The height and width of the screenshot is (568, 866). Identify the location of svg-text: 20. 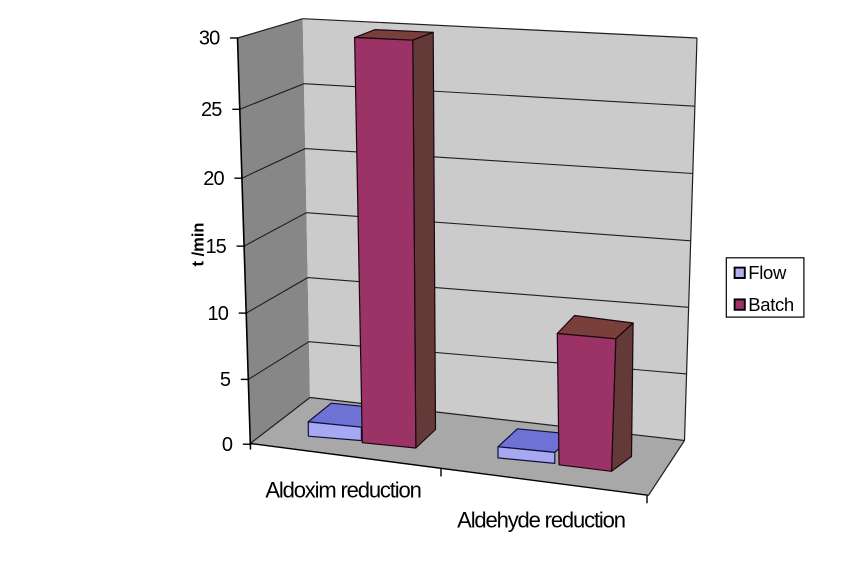
(213, 179).